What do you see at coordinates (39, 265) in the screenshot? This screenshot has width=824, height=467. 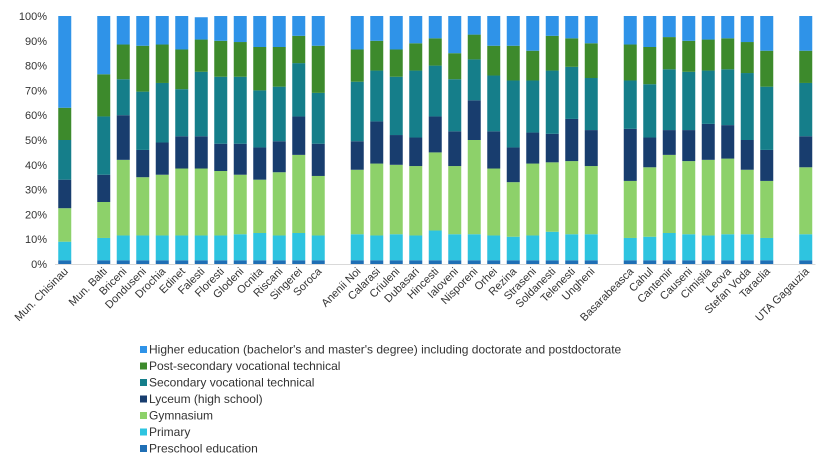 I see `y-tick-label: 0%` at bounding box center [39, 265].